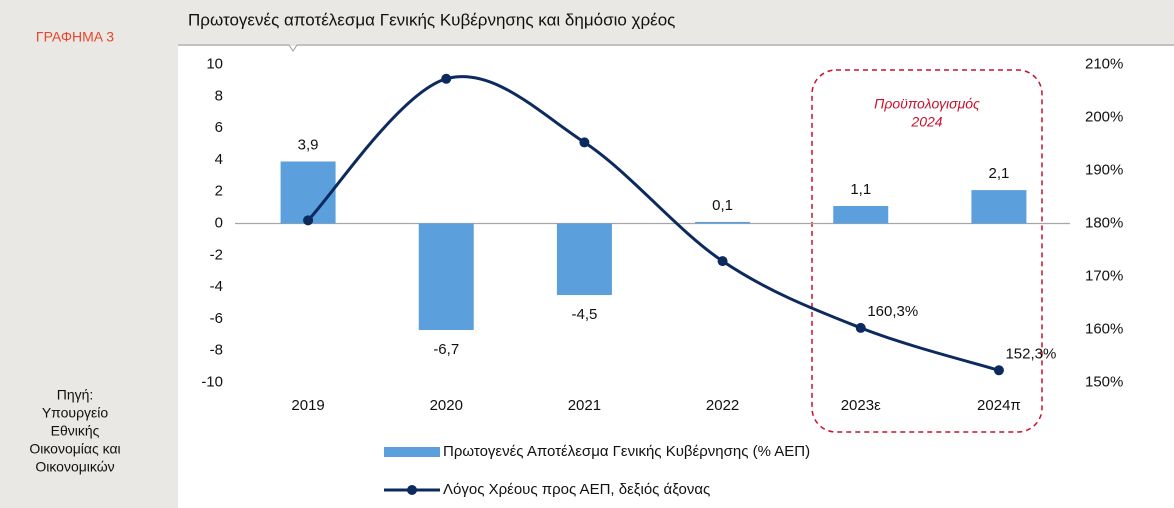  I want to click on y-tick-label: 10, so click(214, 63).